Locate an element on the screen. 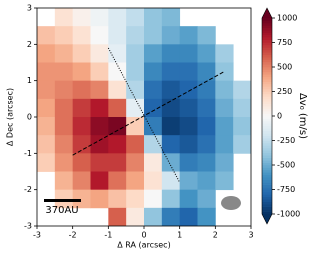 Image resolution: width=320 pixels, height=256 pixels. scale-bar-label: 370AU is located at coordinates (61, 210).